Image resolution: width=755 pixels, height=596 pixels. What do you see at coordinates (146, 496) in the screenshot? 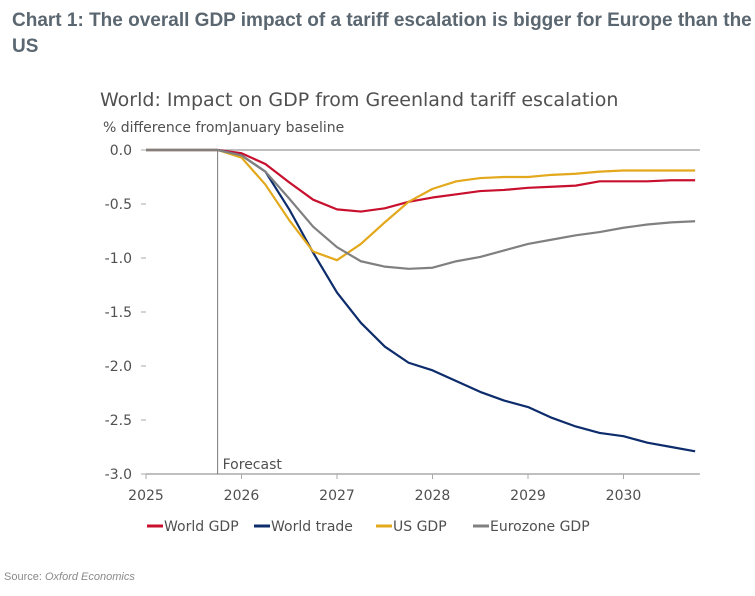
I see `x-tick-label: 2025` at bounding box center [146, 496].